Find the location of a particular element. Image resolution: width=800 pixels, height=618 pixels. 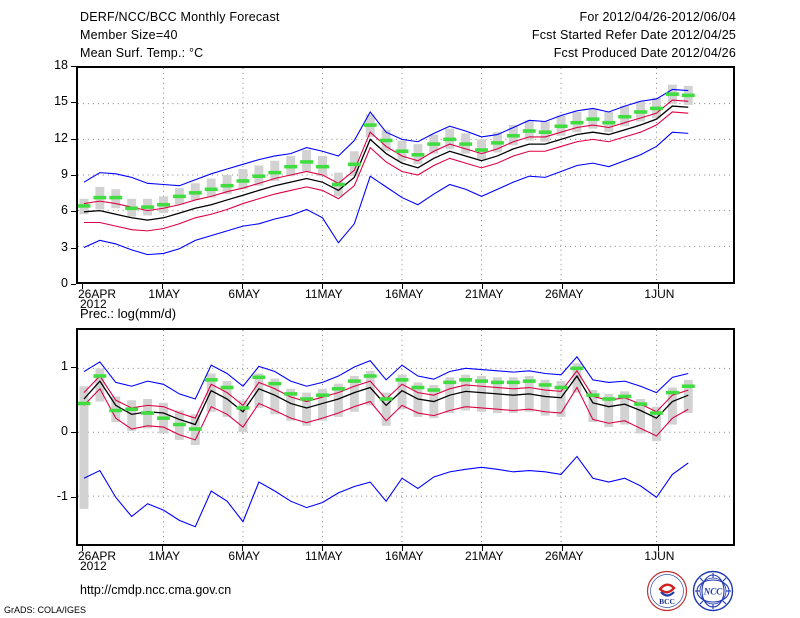

y-tick-label: -1 is located at coordinates (62, 496).